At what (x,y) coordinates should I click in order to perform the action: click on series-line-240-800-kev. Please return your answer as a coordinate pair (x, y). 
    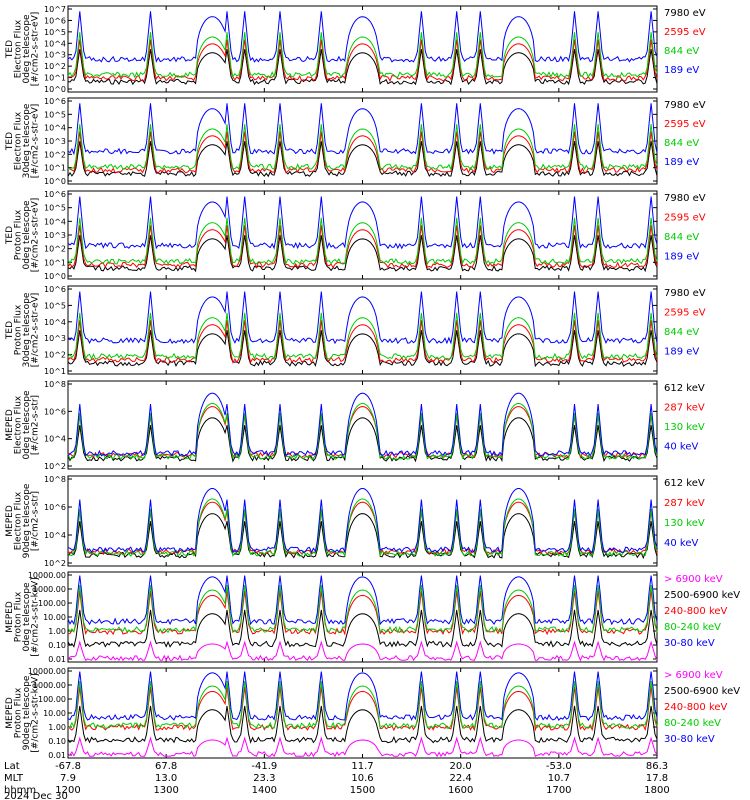
    Looking at the image, I should click on (362, 709).